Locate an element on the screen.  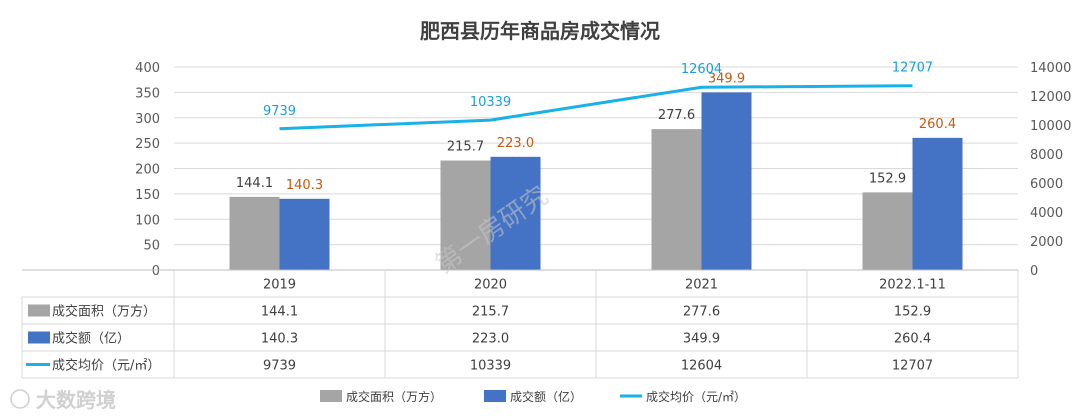
y-left-tick-label: 200 is located at coordinates (147, 170).